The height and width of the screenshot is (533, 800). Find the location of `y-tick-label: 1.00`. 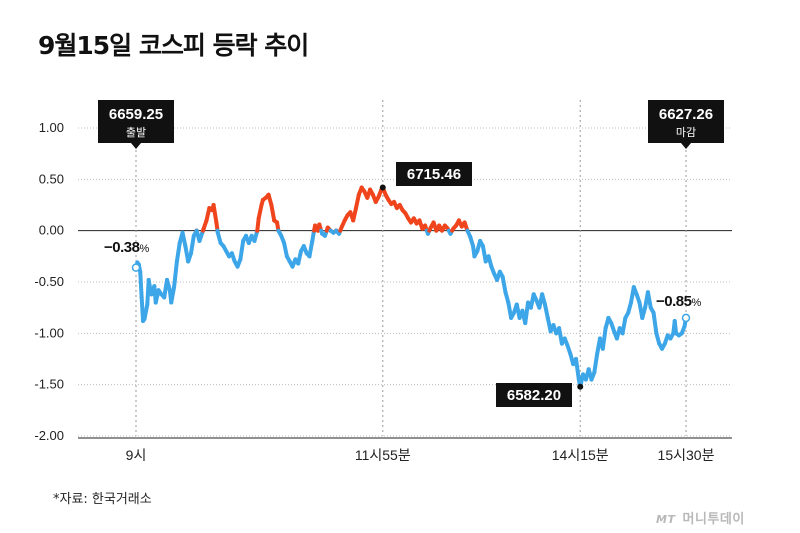

y-tick-label: 1.00 is located at coordinates (51, 127).